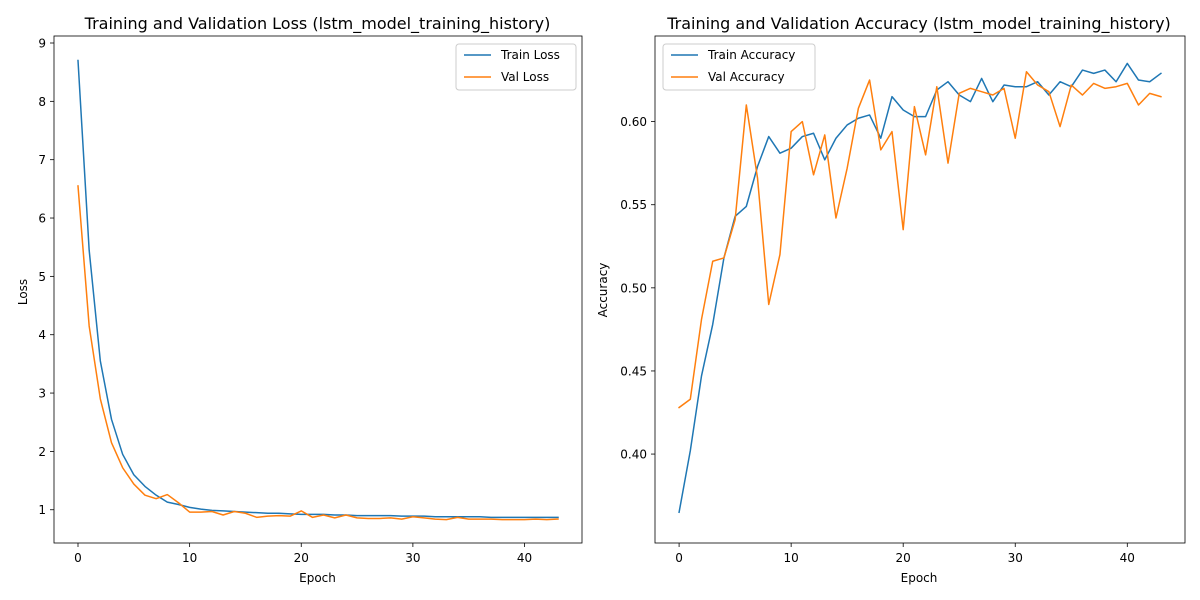  Describe the element at coordinates (791, 558) in the screenshot. I see `accuracy-x-tick-label: 10` at that location.